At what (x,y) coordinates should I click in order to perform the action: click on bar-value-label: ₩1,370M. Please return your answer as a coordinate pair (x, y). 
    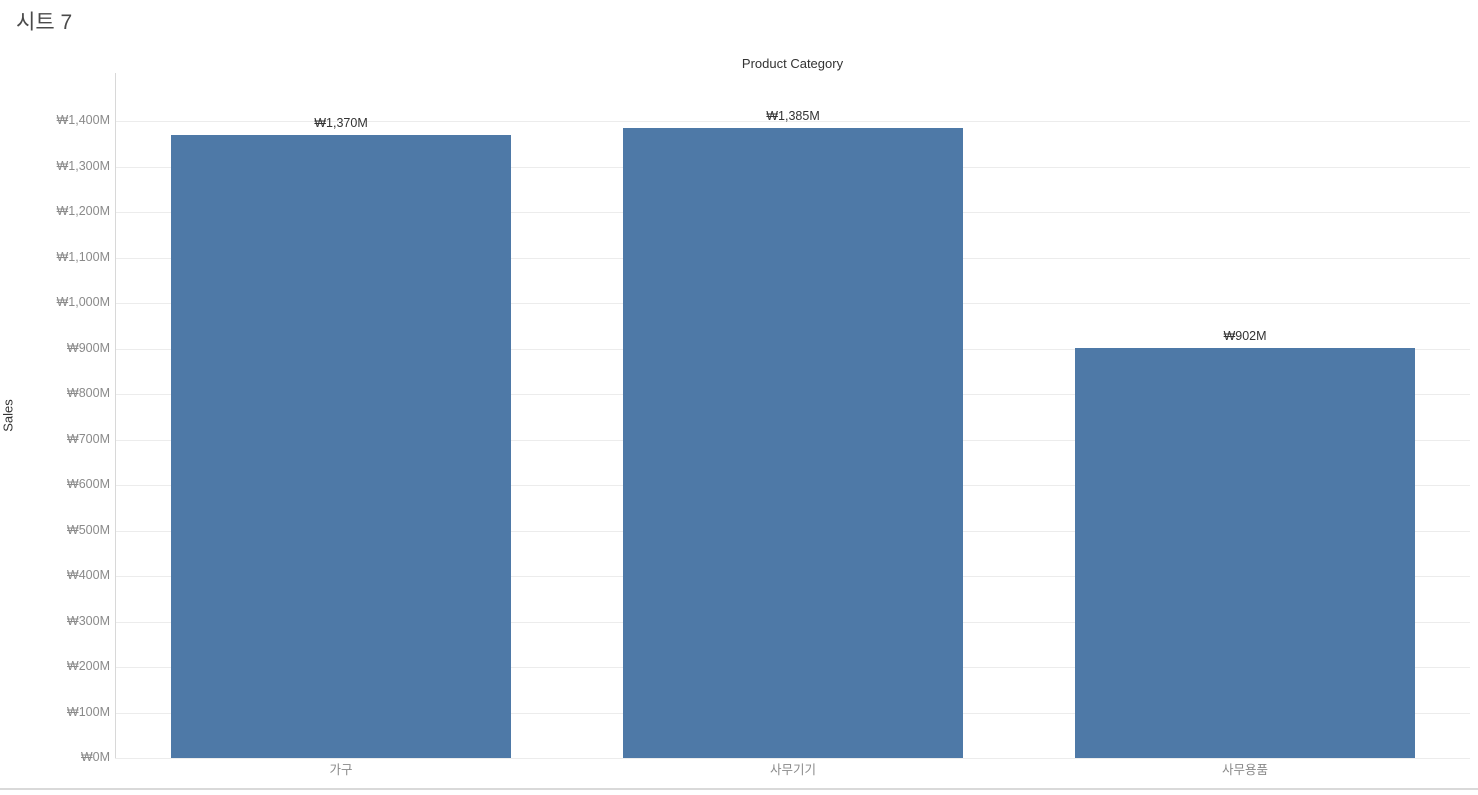
    Looking at the image, I should click on (341, 122).